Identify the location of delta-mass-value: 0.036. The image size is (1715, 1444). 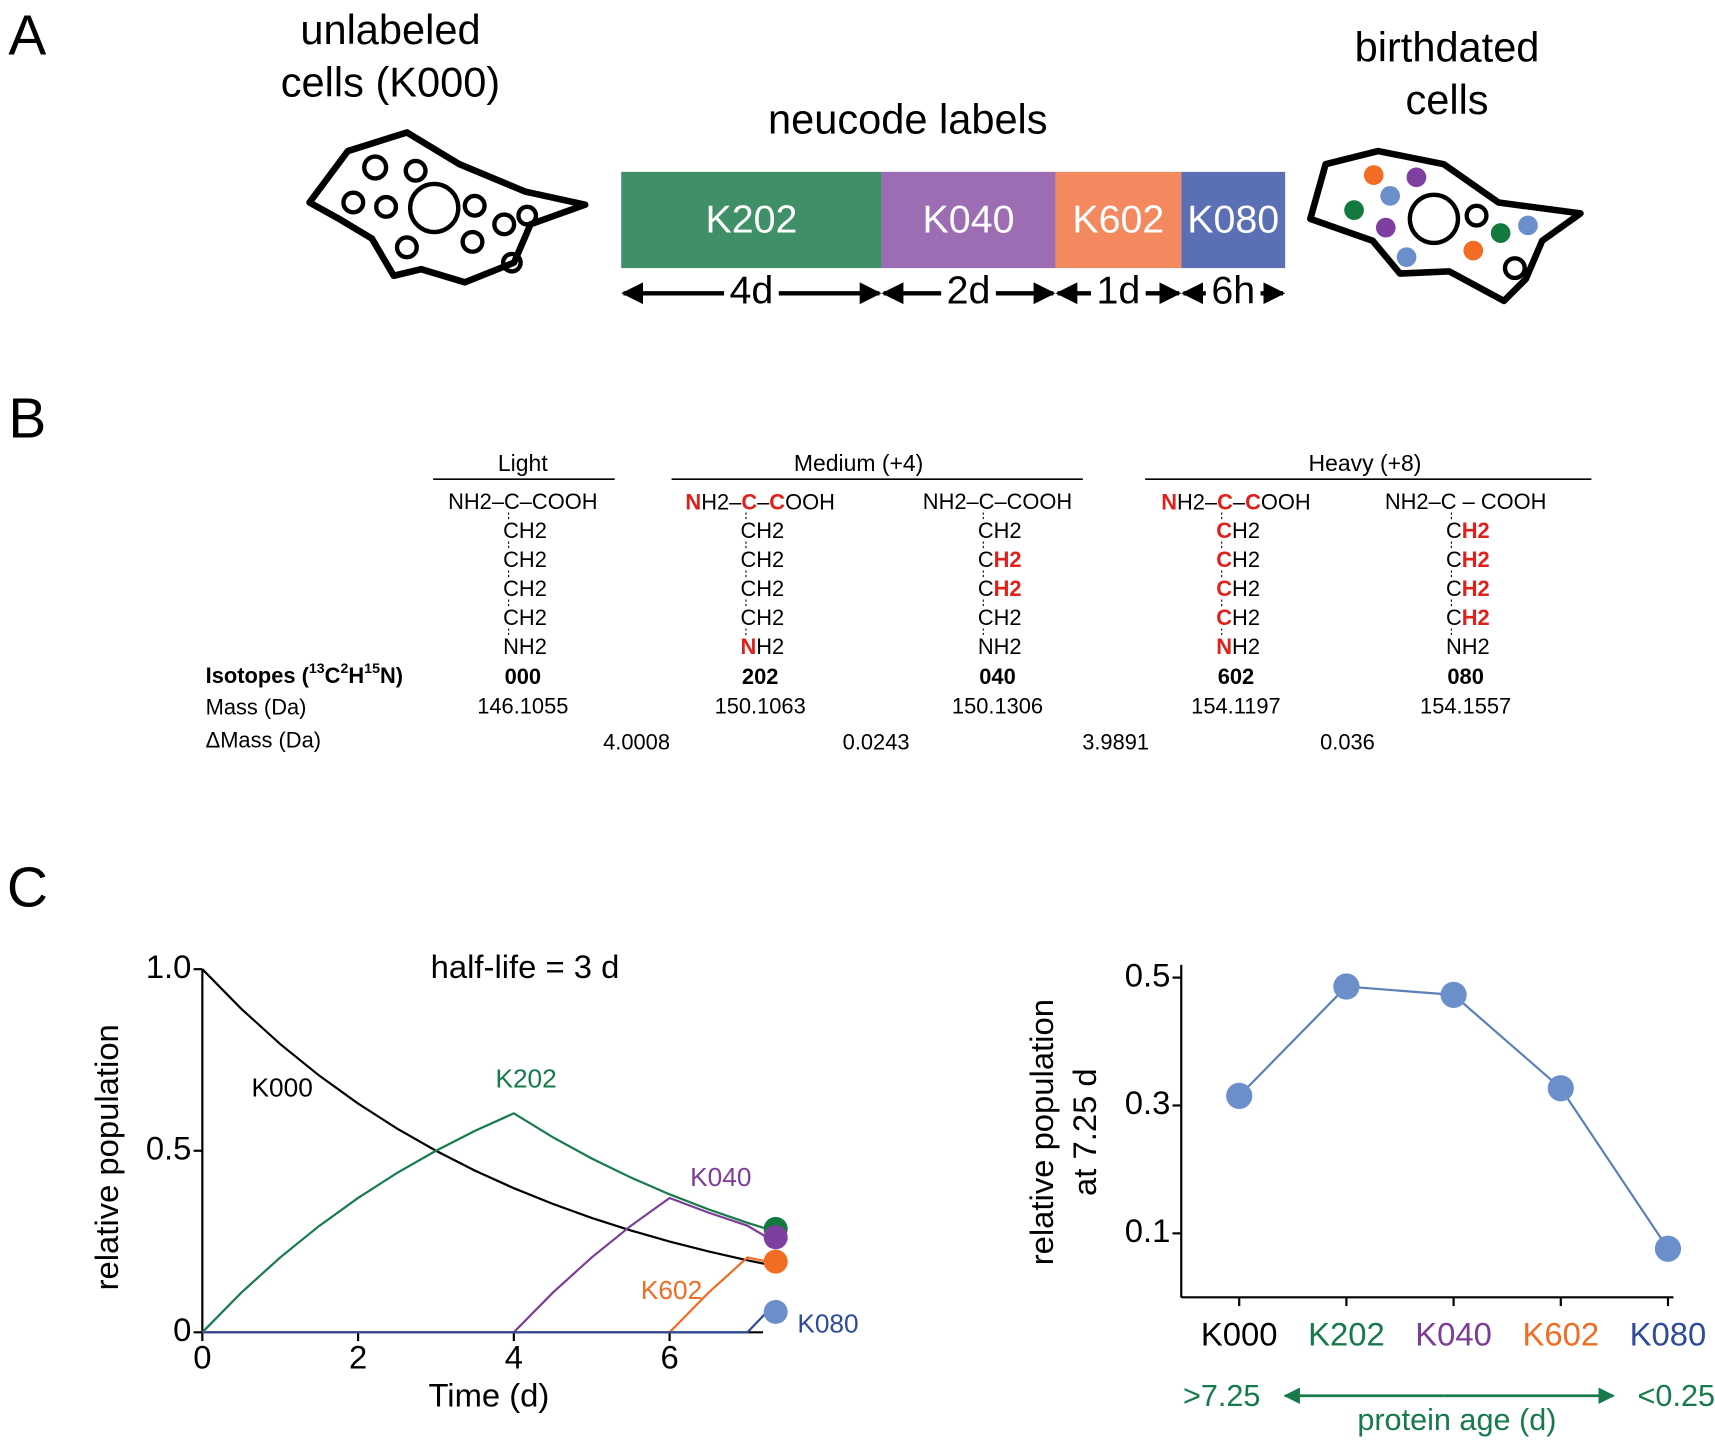
(1347, 742).